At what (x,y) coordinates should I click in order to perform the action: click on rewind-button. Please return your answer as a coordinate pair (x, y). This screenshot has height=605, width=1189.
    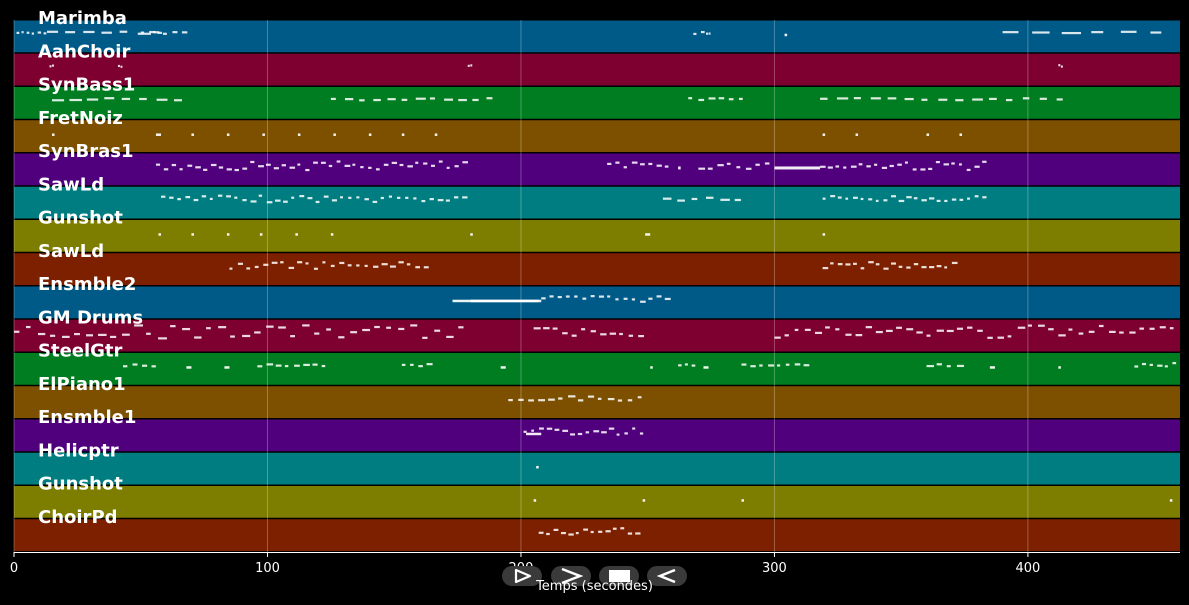
    Looking at the image, I should click on (667, 576).